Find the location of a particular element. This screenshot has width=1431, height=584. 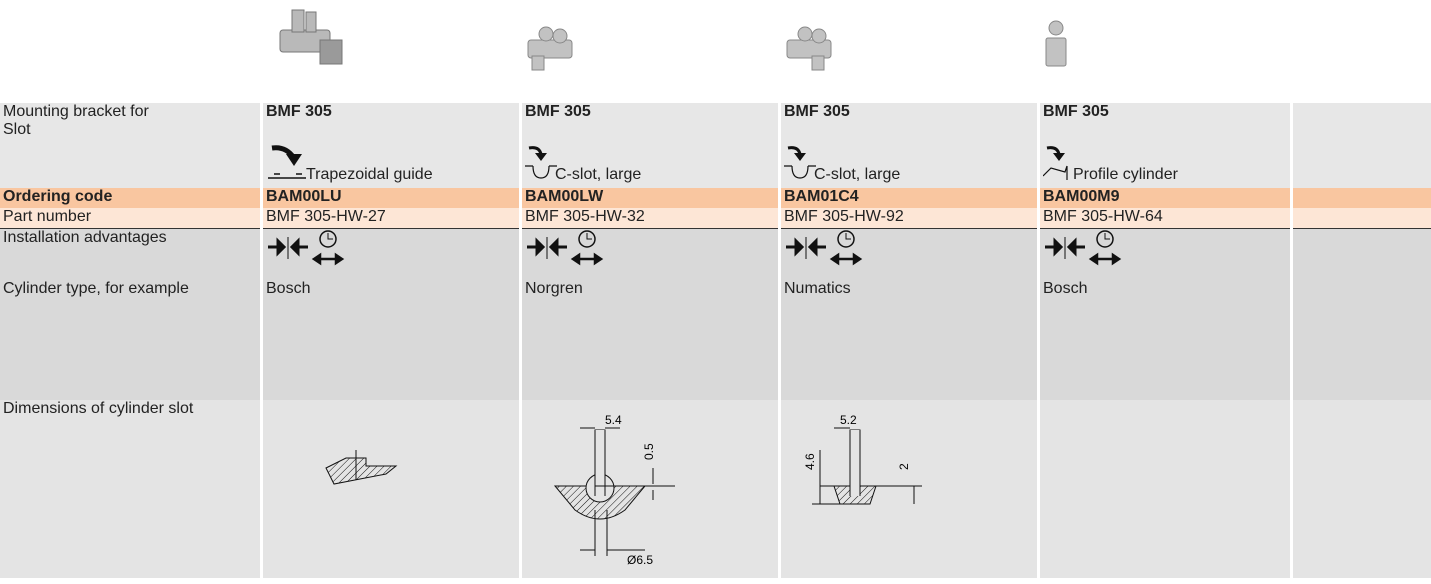

row-label-text: Cylinder type, for example is located at coordinates (96, 288).